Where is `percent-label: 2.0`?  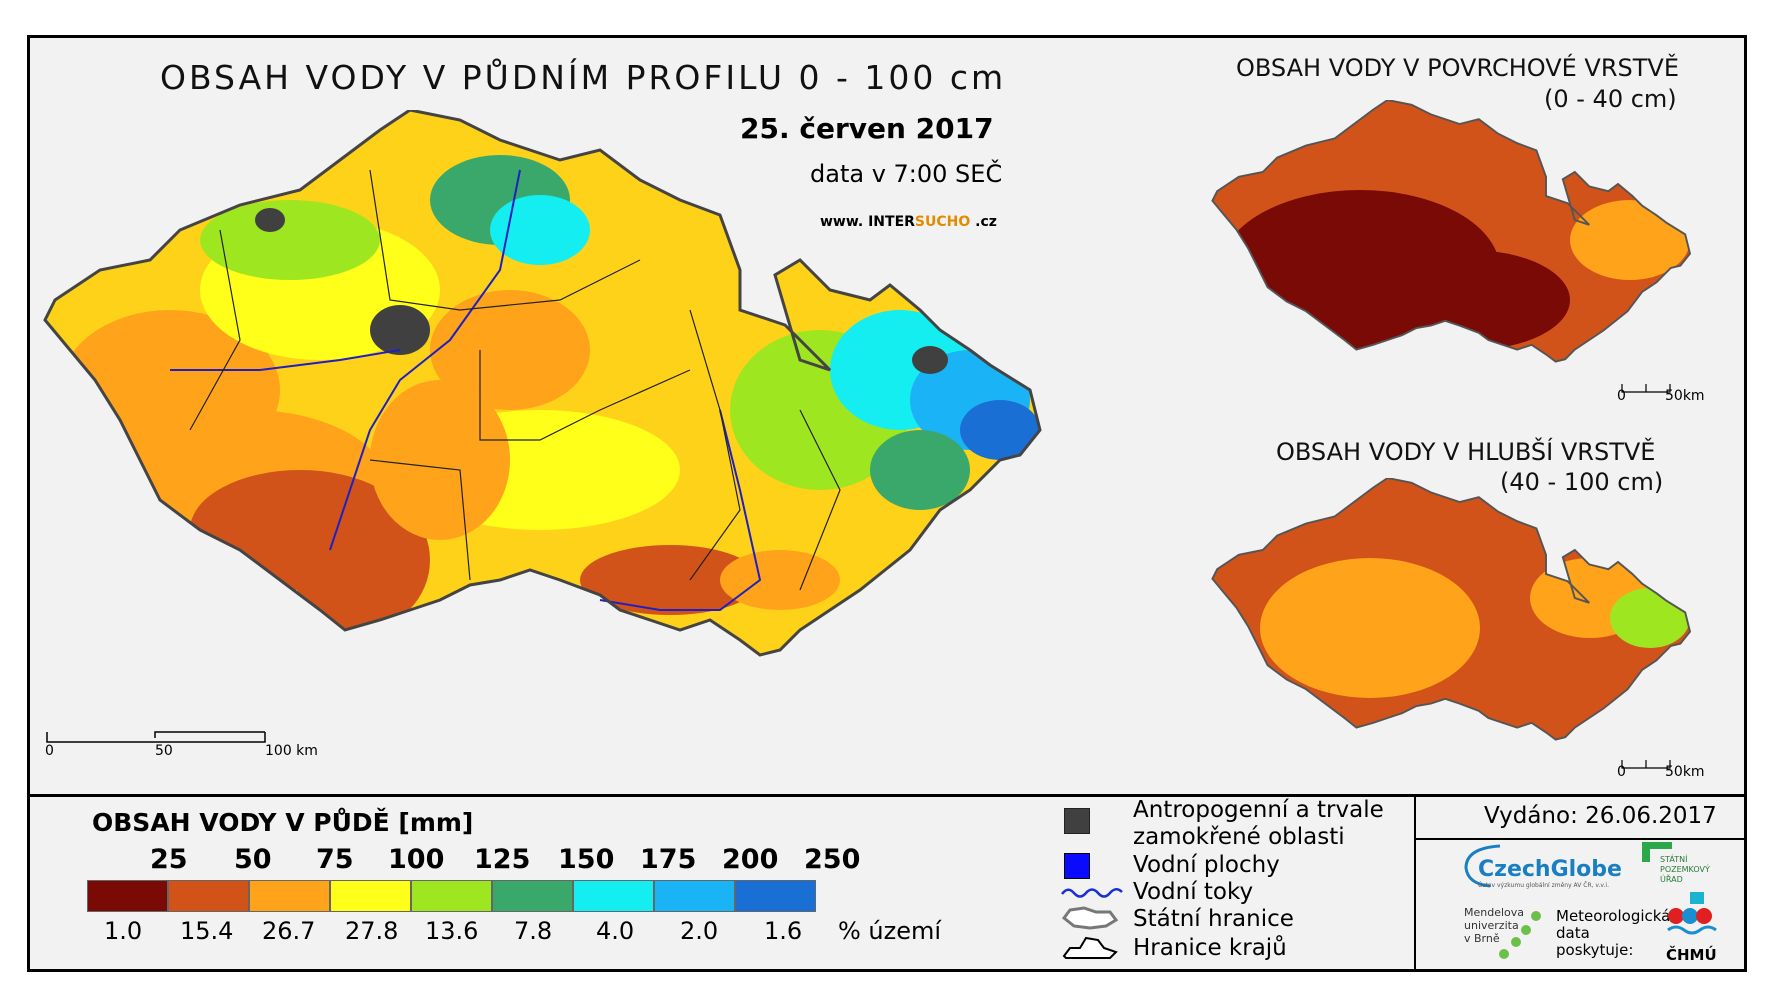
percent-label: 2.0 is located at coordinates (699, 931).